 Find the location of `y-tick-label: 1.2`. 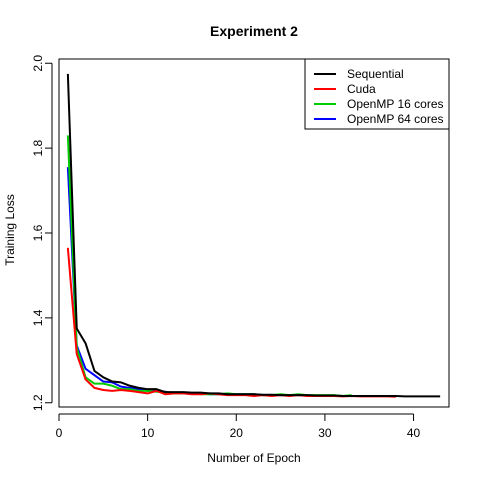

y-tick-label: 1.2 is located at coordinates (38, 402).